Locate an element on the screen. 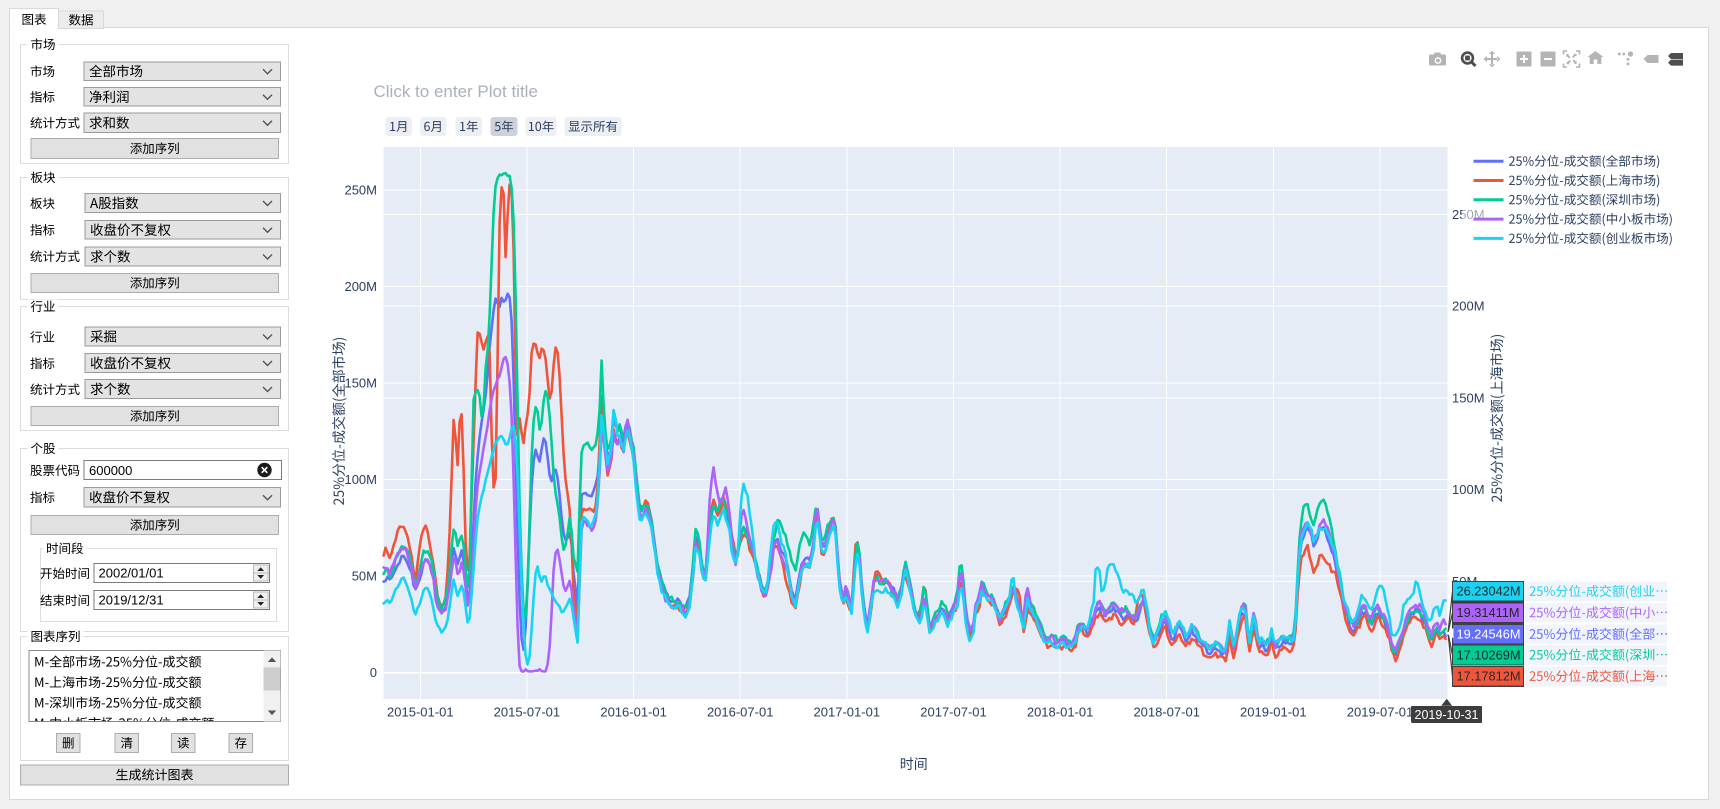 The height and width of the screenshot is (809, 1720). svg-text: 2002/01/01 is located at coordinates (131, 573).